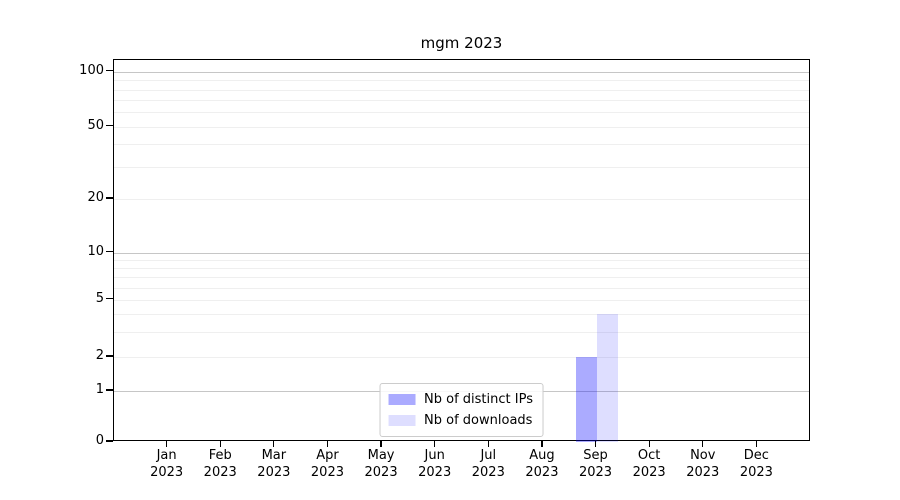 The width and height of the screenshot is (900, 500). I want to click on legend-item-distinct-ips: Nb of distinct IPs, so click(460, 399).